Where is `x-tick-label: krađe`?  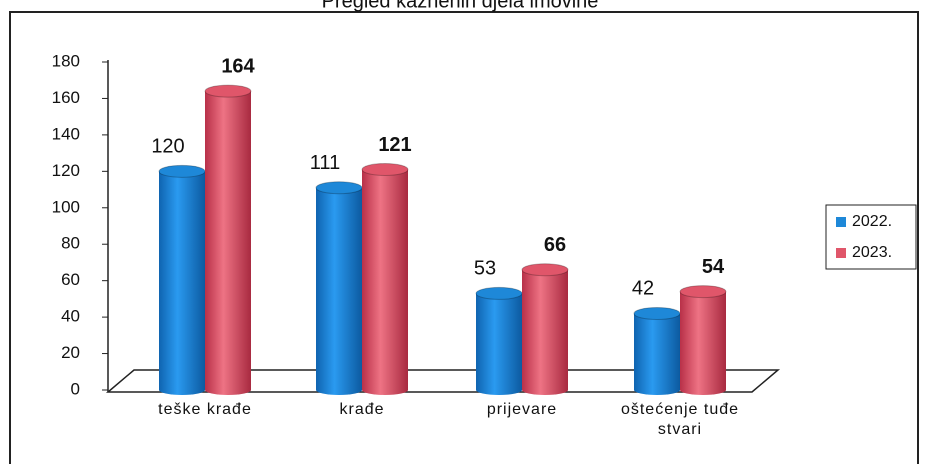 x-tick-label: krađe is located at coordinates (362, 409).